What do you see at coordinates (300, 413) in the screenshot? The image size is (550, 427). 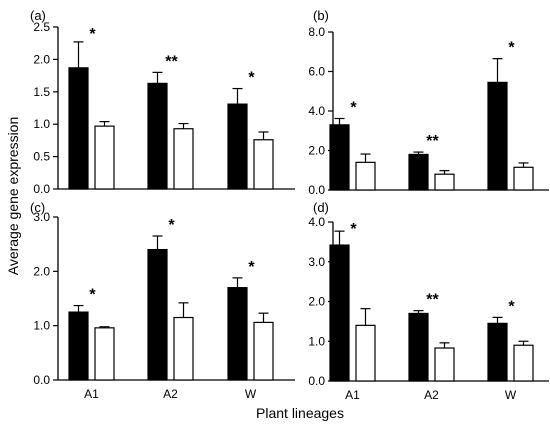 I see `x-axis-title: Plant lineages` at bounding box center [300, 413].